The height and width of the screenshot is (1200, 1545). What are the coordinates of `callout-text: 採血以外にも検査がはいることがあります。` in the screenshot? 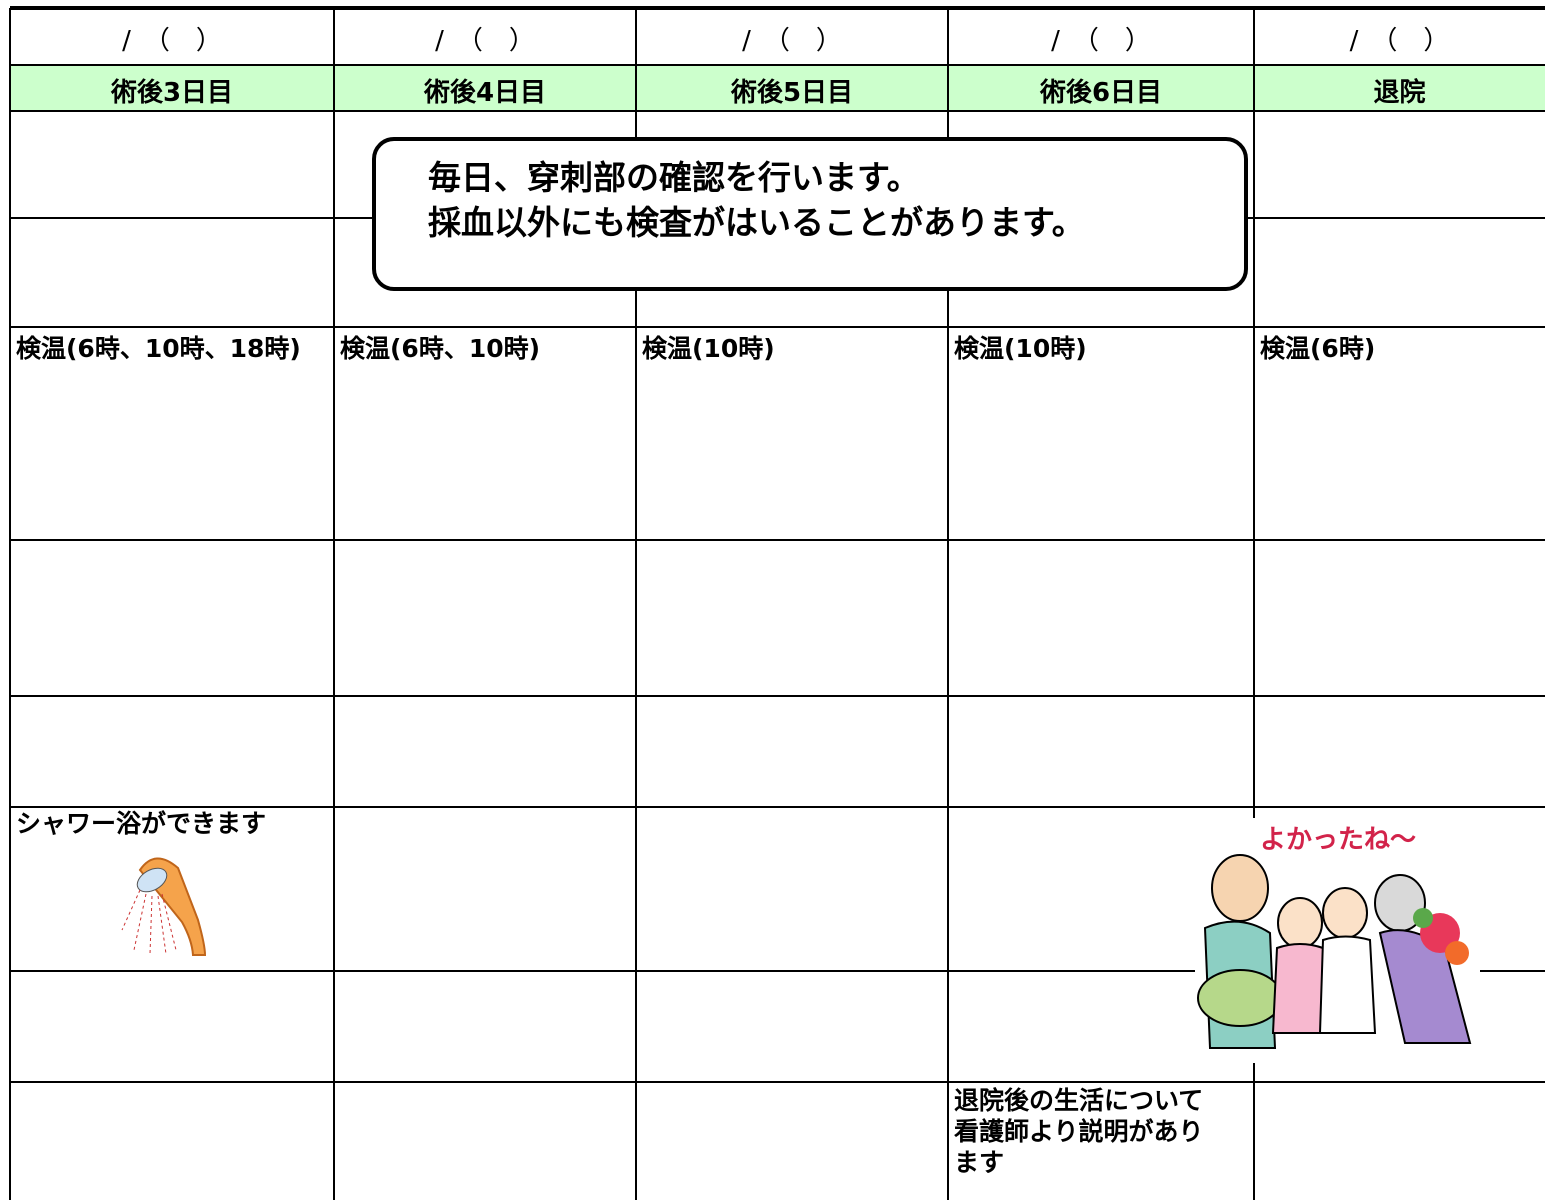 It's located at (756, 222).